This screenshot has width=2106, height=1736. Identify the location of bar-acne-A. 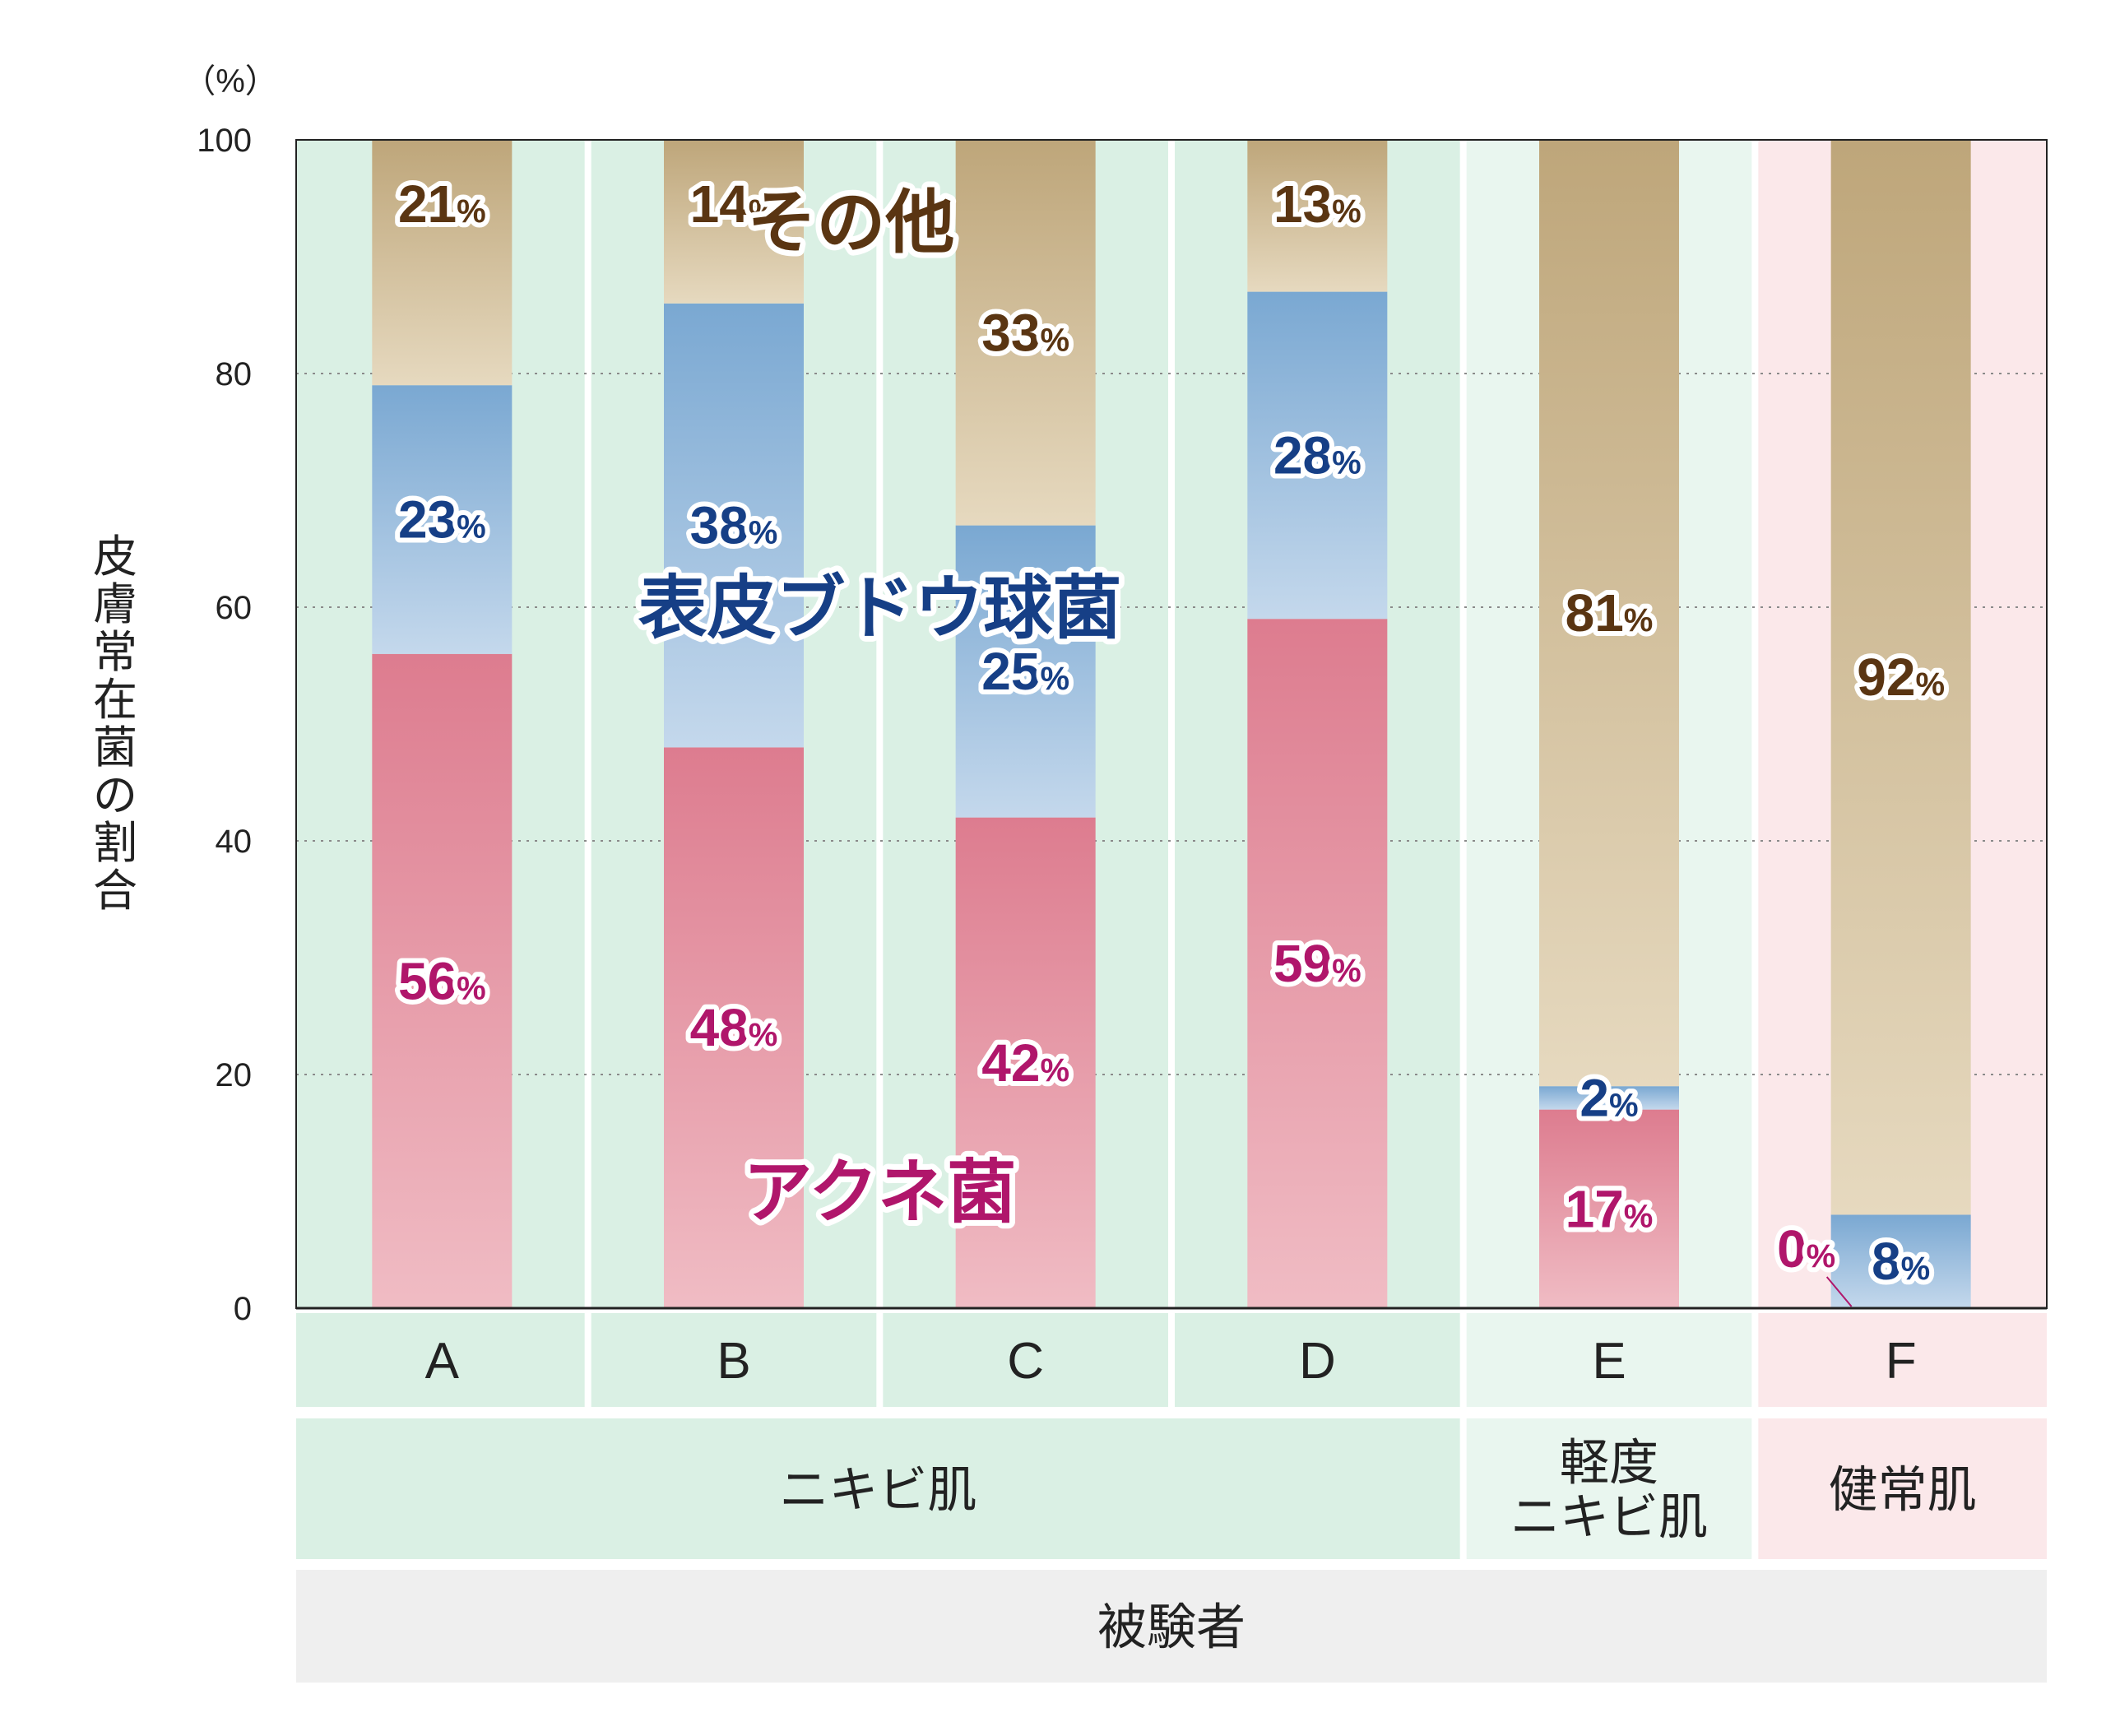
(442, 980).